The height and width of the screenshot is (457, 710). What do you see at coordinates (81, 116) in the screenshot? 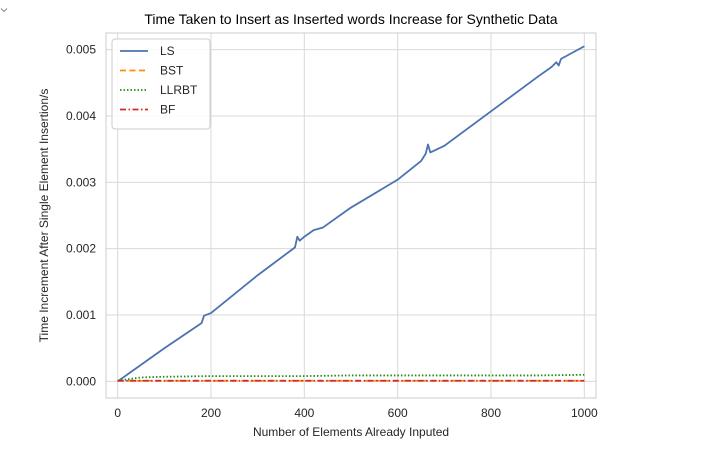
I see `y-tick-label: 0.004` at bounding box center [81, 116].